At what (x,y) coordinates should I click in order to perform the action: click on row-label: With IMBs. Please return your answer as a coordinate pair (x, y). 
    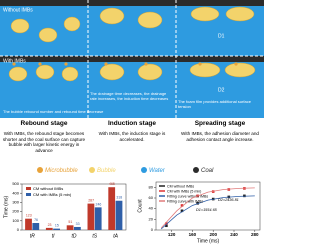
    Looking at the image, I should click on (14, 61).